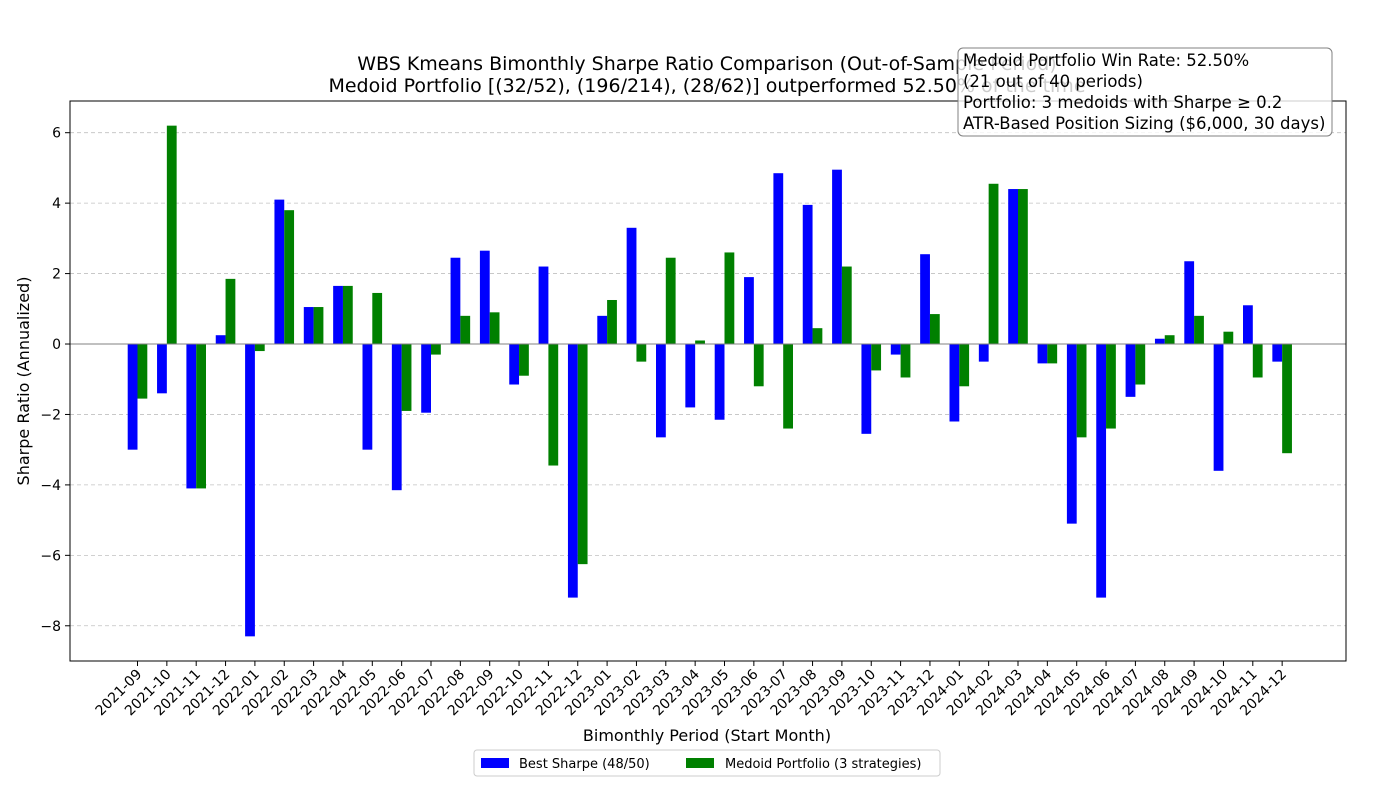  What do you see at coordinates (707, 735) in the screenshot?
I see `x-axis-label: Bimonthly Period (Start Month)` at bounding box center [707, 735].